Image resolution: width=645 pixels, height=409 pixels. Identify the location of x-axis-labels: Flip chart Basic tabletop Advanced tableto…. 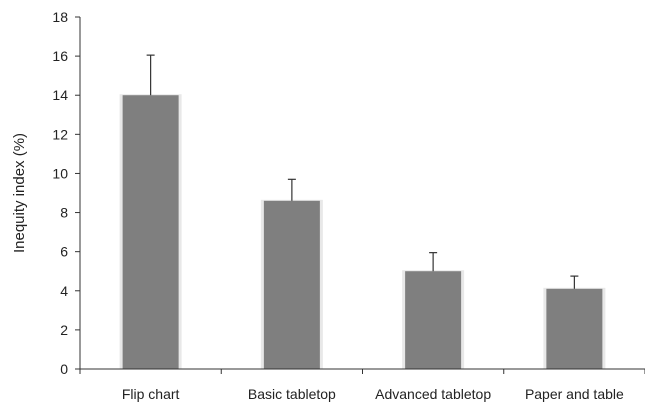
(373, 394).